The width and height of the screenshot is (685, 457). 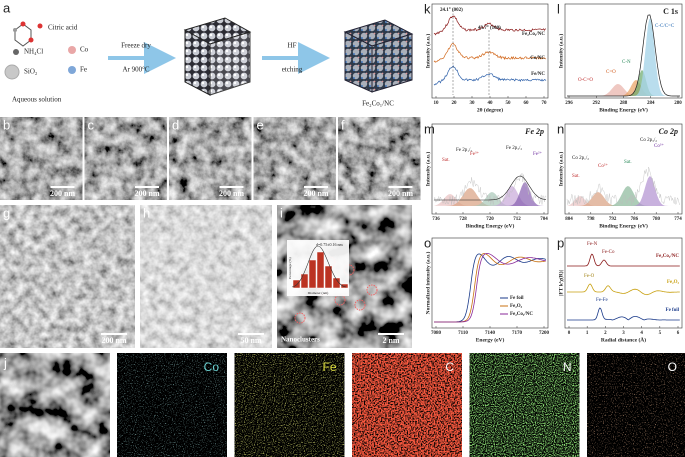 I want to click on tem-tint, so click(x=206, y=276).